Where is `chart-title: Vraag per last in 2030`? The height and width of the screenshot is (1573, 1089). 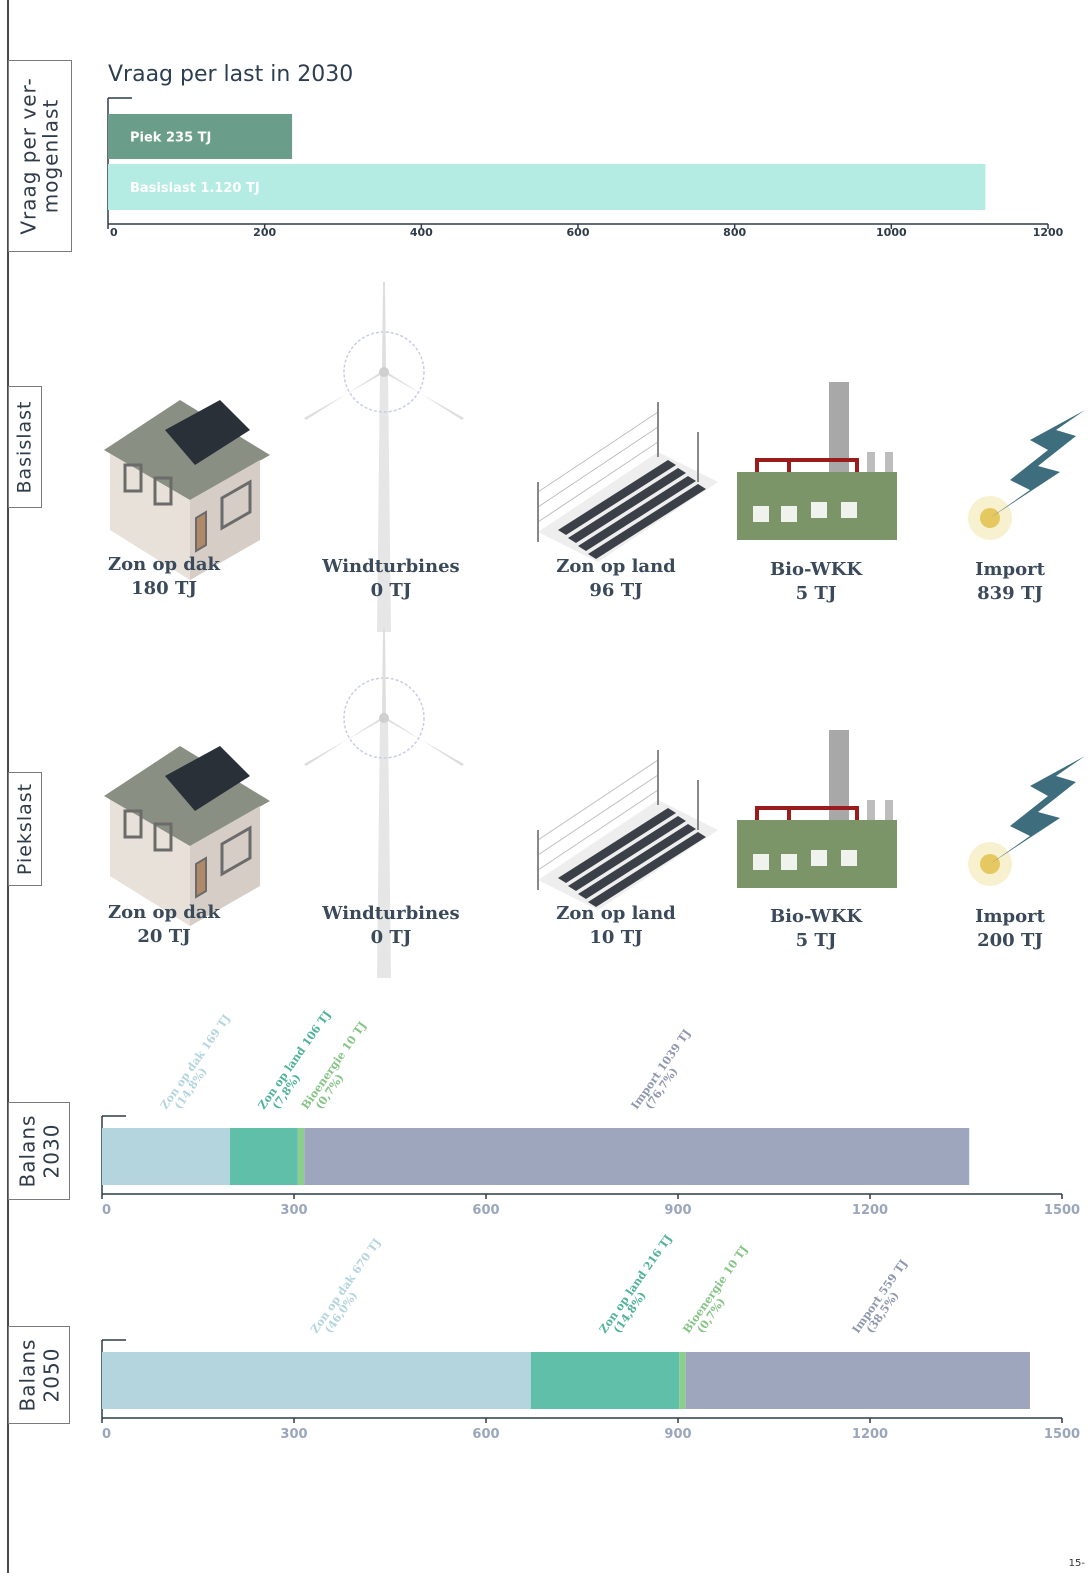 chart-title: Vraag per last in 2030 is located at coordinates (231, 74).